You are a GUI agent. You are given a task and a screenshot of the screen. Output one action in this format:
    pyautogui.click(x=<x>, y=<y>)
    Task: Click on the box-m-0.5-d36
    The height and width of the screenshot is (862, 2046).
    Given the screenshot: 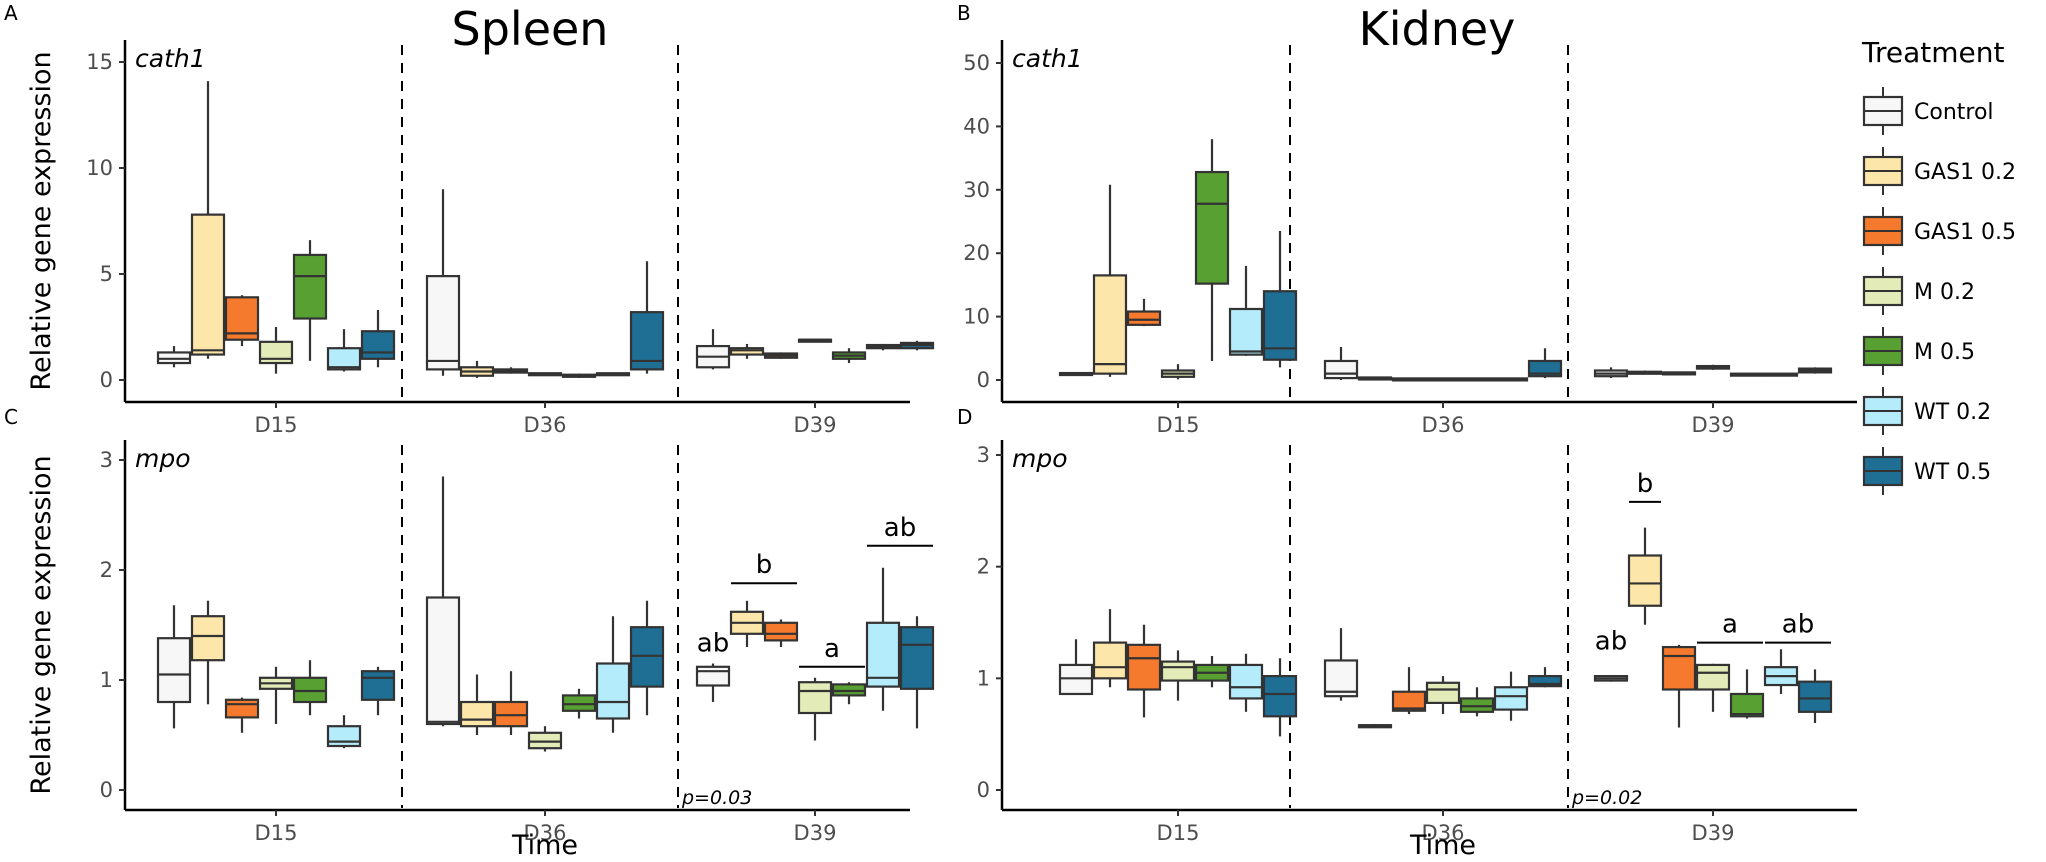 What is the action you would take?
    pyautogui.click(x=579, y=375)
    